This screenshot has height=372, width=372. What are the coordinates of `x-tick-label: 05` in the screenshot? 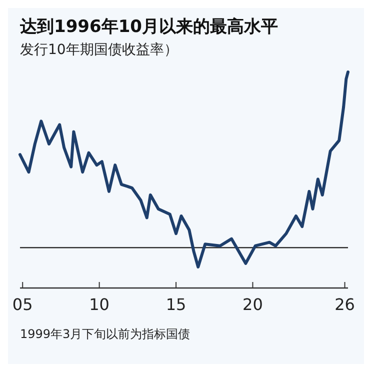 It's located at (22, 304).